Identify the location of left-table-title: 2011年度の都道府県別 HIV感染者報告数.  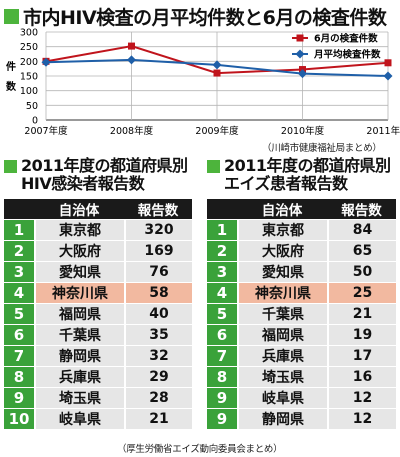
(96, 175).